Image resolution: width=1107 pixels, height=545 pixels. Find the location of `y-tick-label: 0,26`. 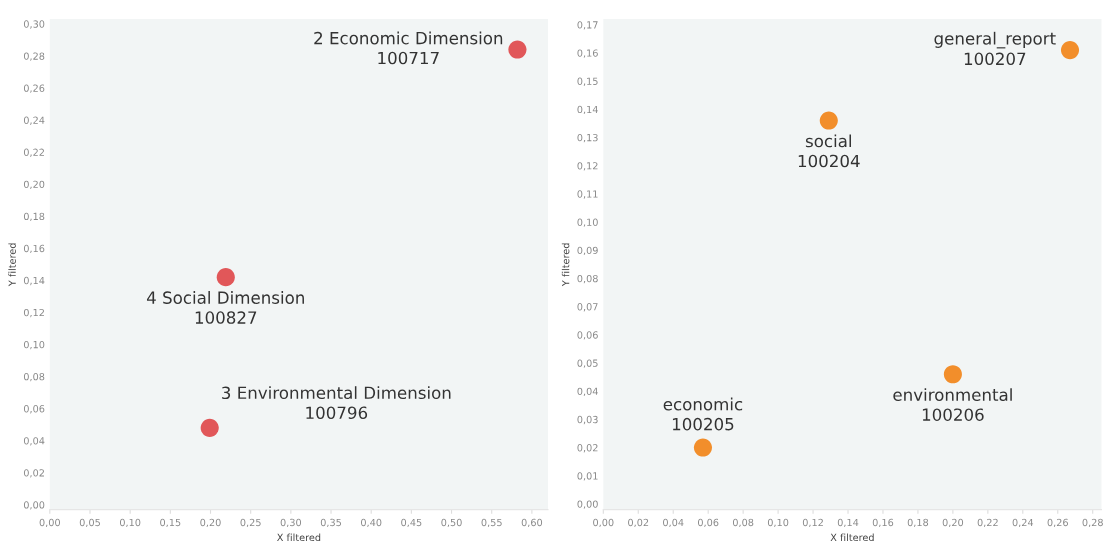

y-tick-label: 0,26 is located at coordinates (34, 88).